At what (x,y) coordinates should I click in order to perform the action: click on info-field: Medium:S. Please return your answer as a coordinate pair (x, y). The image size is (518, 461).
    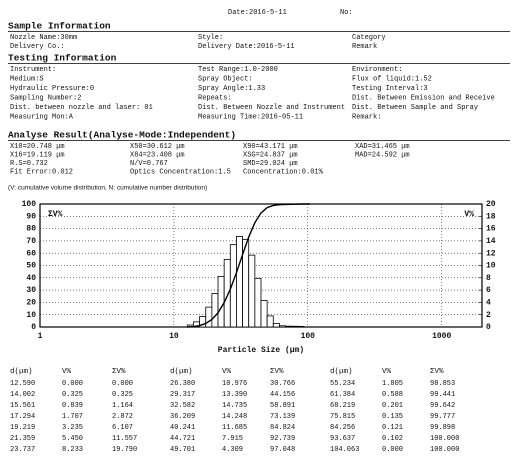
    Looking at the image, I should click on (27, 79).